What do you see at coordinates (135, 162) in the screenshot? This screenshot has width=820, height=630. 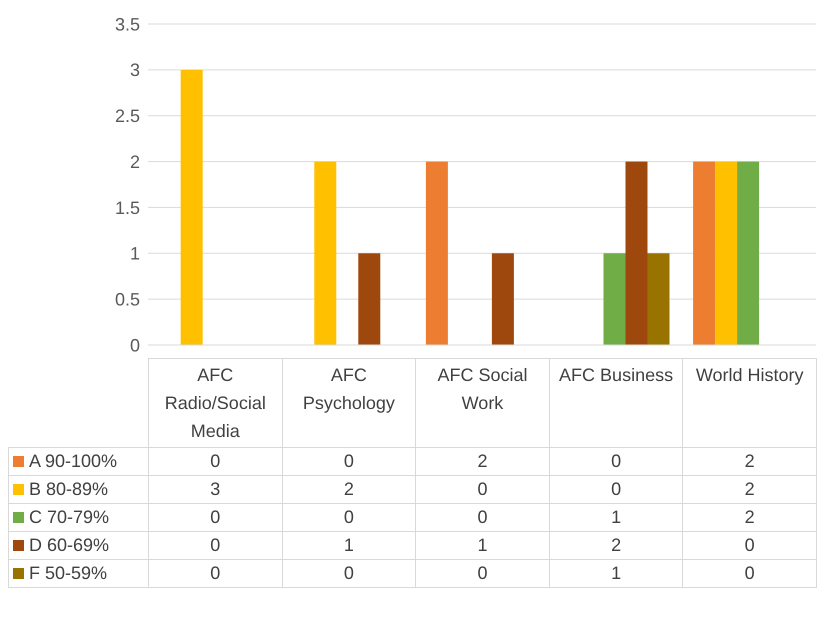 I see `y-tick-label: 2` at bounding box center [135, 162].